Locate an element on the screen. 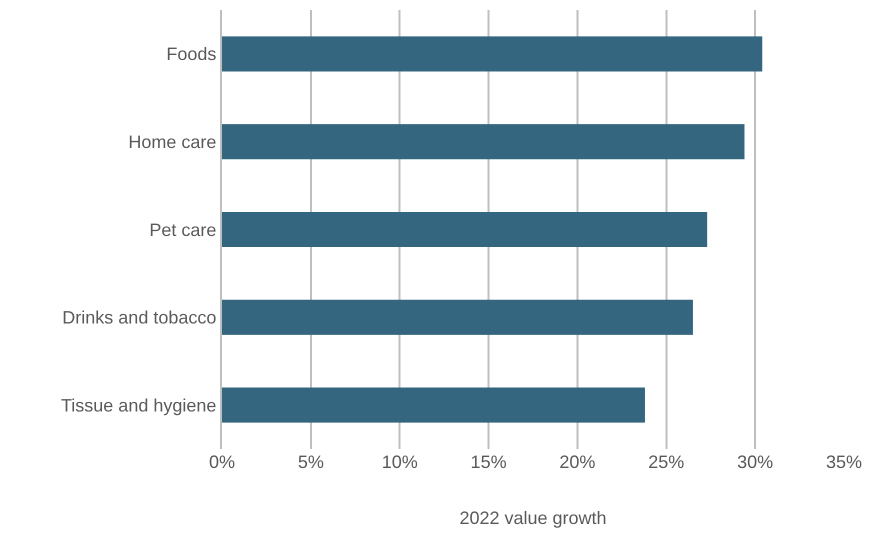  x-axis-title: 2022 value growth is located at coordinates (533, 518).